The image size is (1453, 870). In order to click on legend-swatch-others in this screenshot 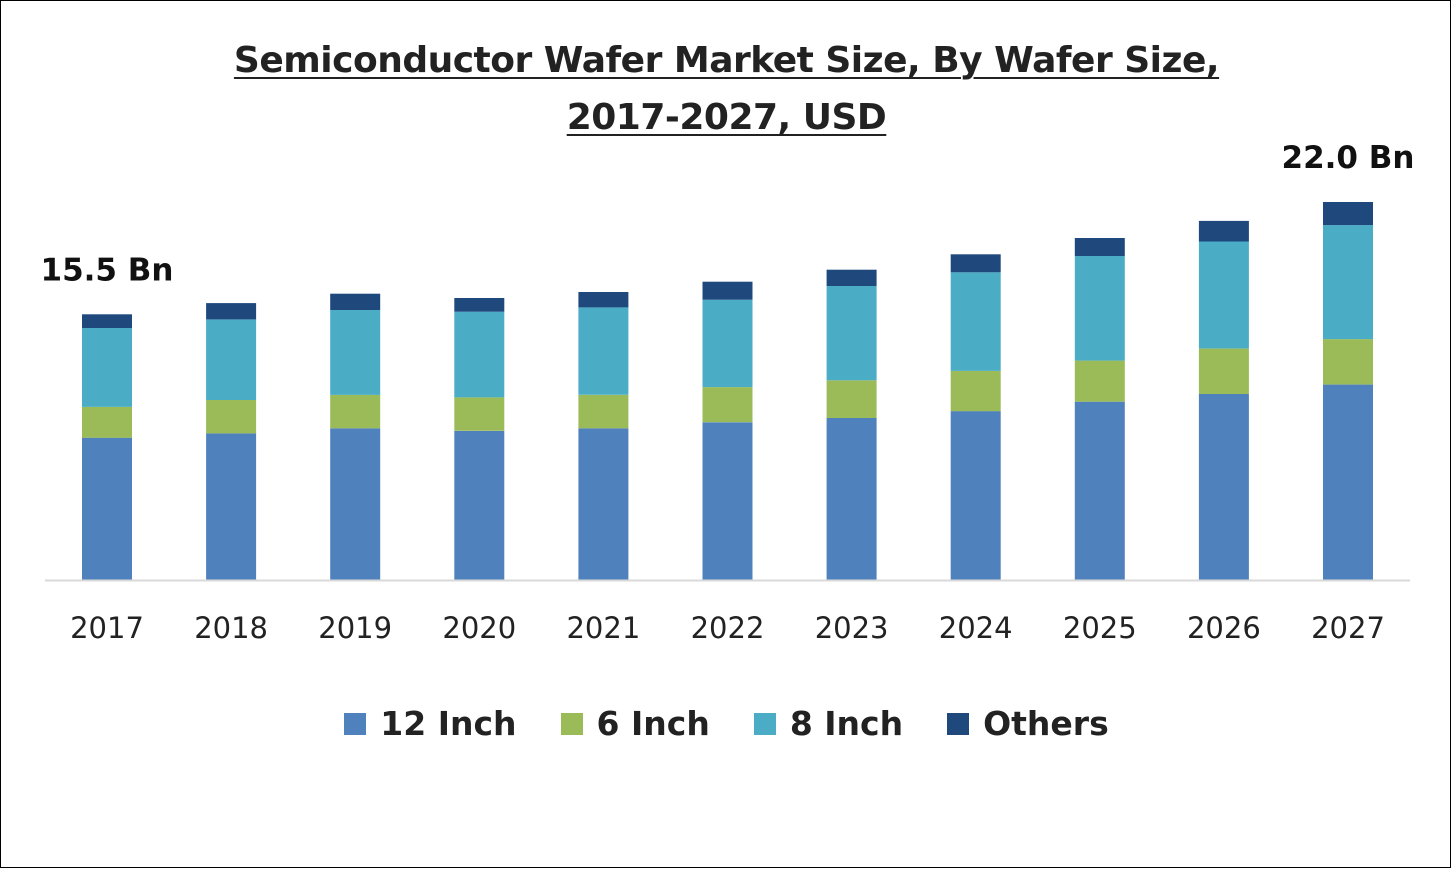, I will do `click(958, 723)`.